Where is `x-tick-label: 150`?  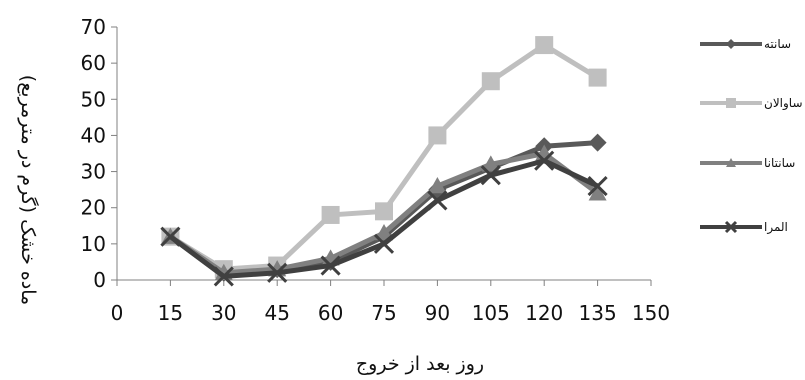
x-tick-label: 150 is located at coordinates (651, 313).